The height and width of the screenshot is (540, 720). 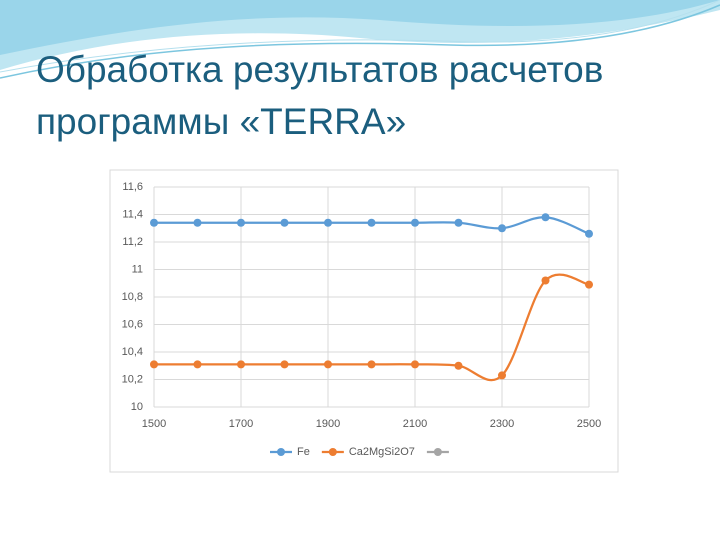 I want to click on y-tick-label: 10,4, so click(x=132, y=352).